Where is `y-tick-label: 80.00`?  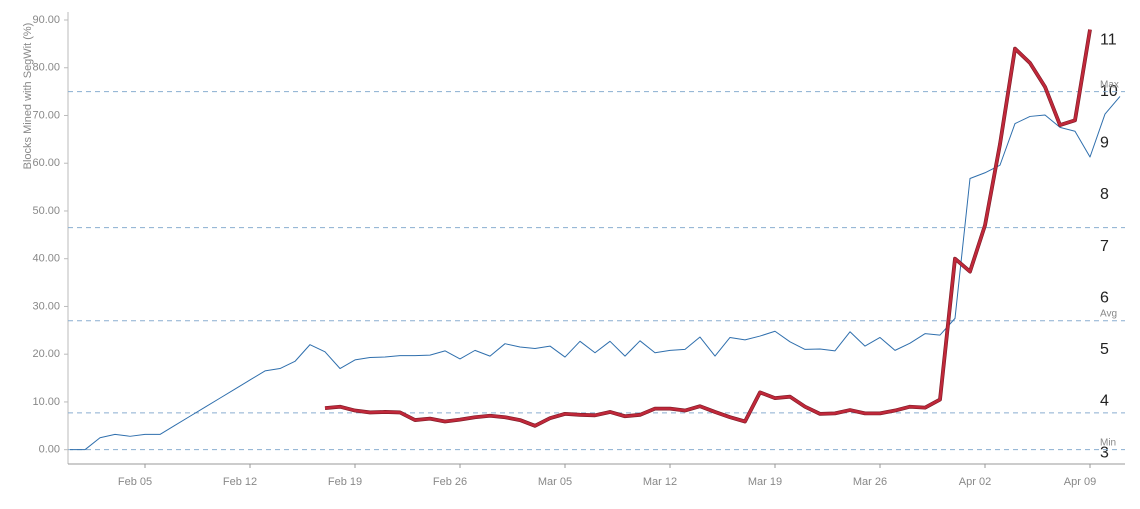 y-tick-label: 80.00 is located at coordinates (46, 68).